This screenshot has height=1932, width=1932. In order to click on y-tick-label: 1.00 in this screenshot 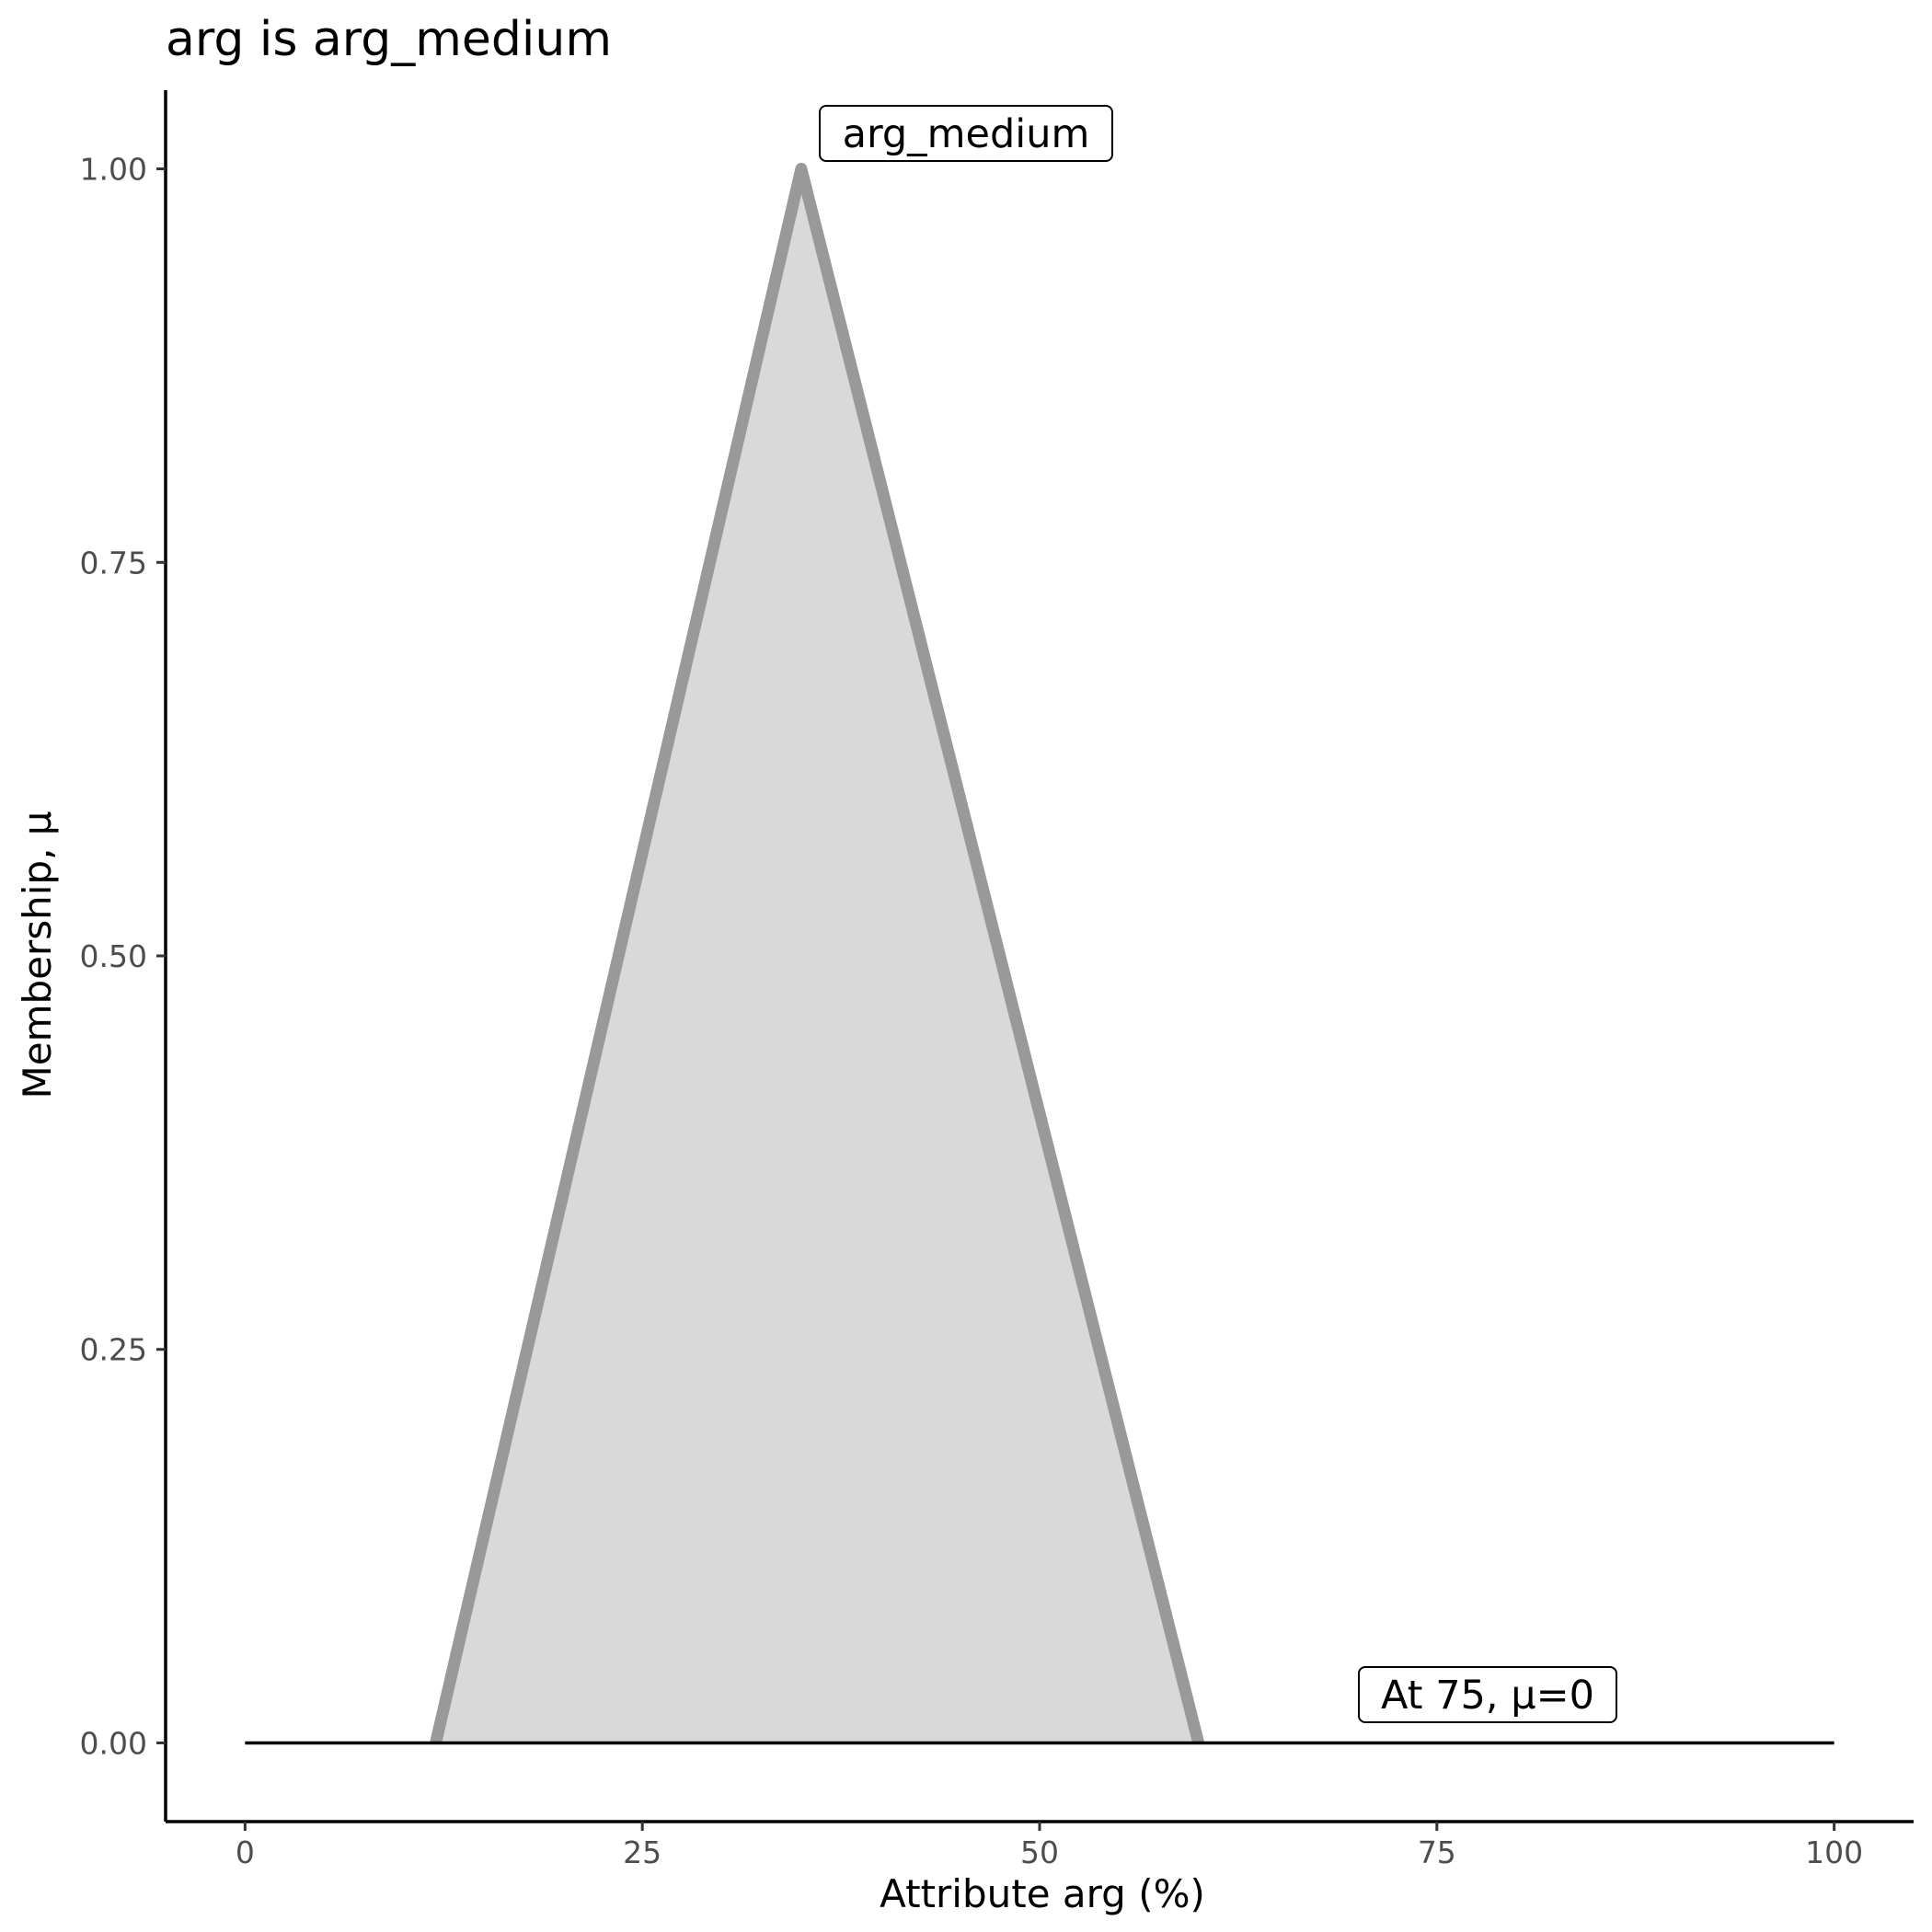, I will do `click(113, 170)`.